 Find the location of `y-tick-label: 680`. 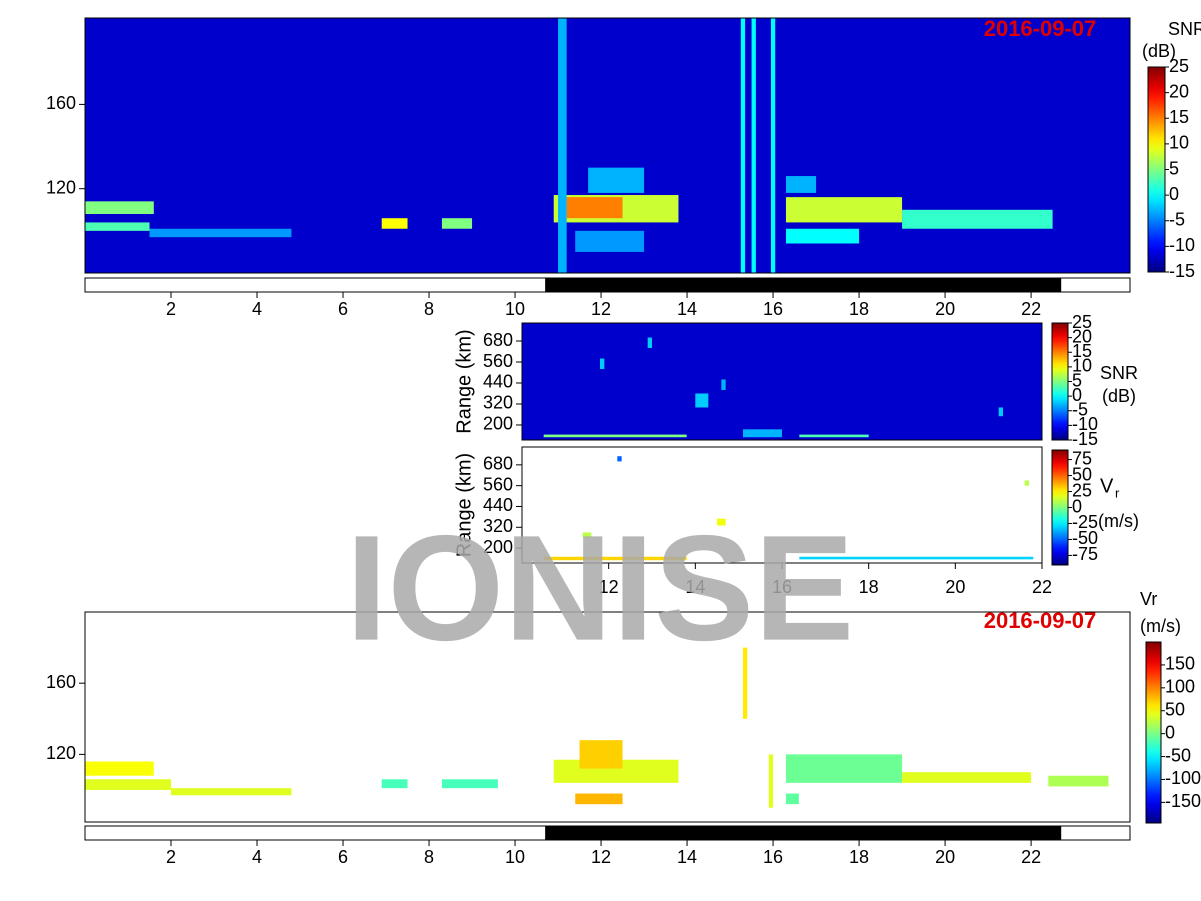

y-tick-label: 680 is located at coordinates (498, 340).